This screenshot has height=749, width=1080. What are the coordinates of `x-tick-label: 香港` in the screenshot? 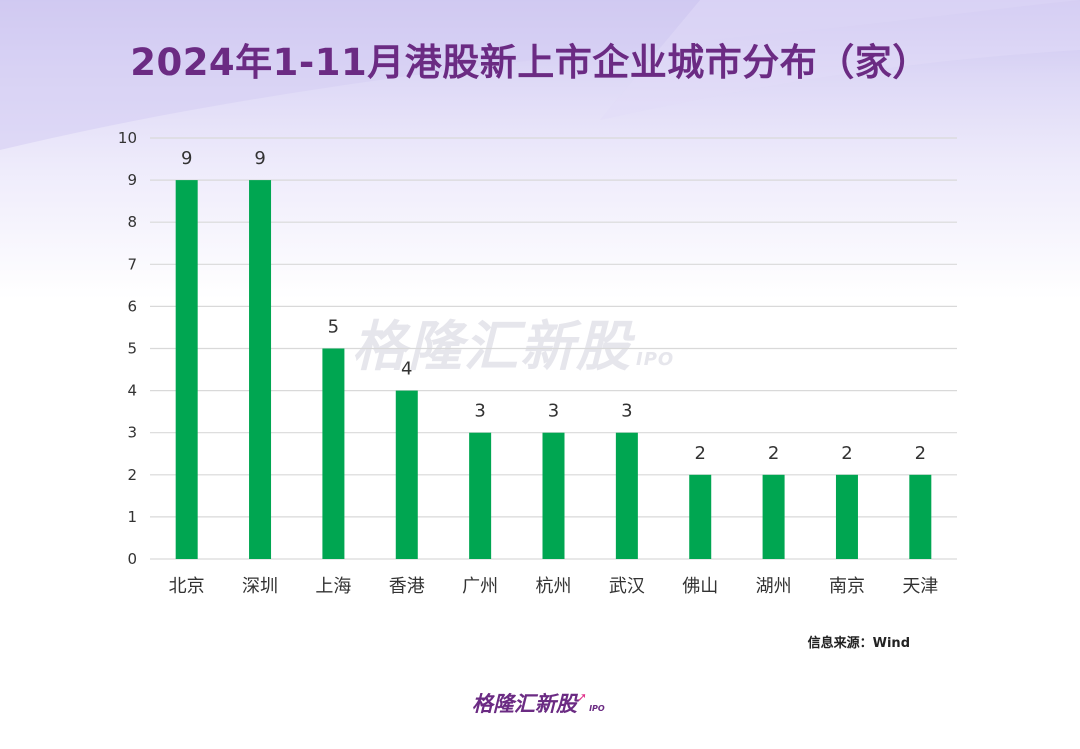 It's located at (407, 586).